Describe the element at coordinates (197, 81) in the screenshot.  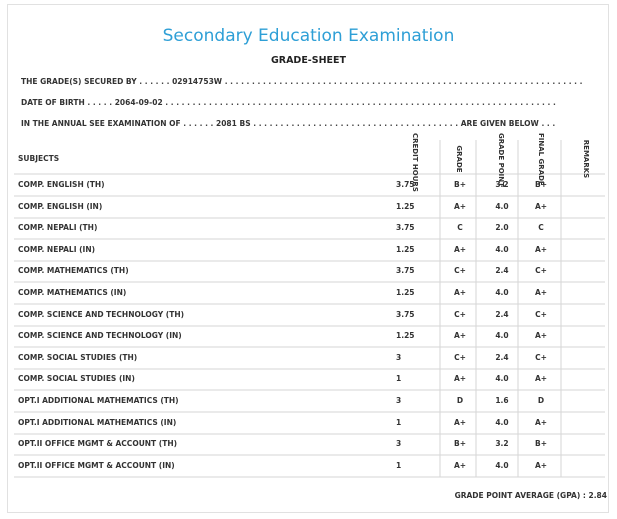
I see `symbol-number: 02914753W` at that location.